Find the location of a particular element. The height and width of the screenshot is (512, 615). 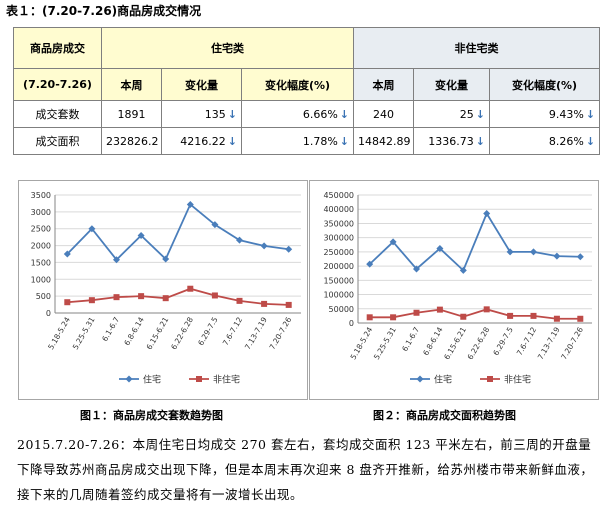

legend-label: 非住宅 is located at coordinates (517, 380).